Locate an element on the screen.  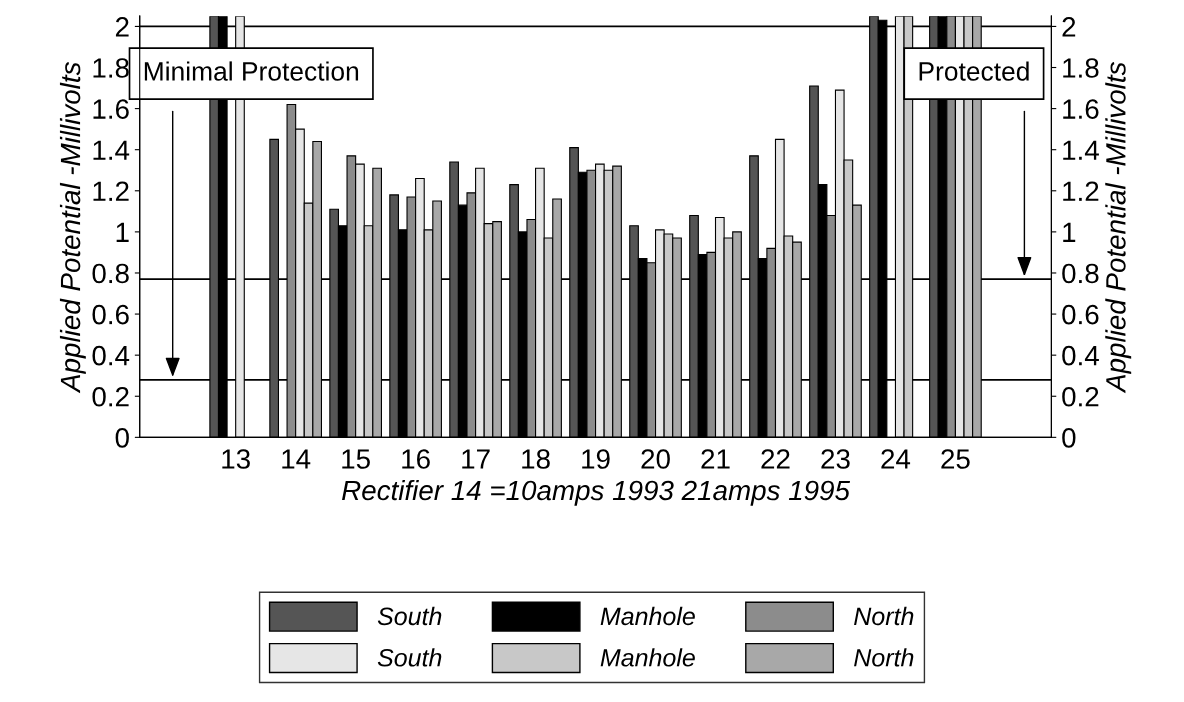
x-tick-label: 23 is located at coordinates (835, 459).